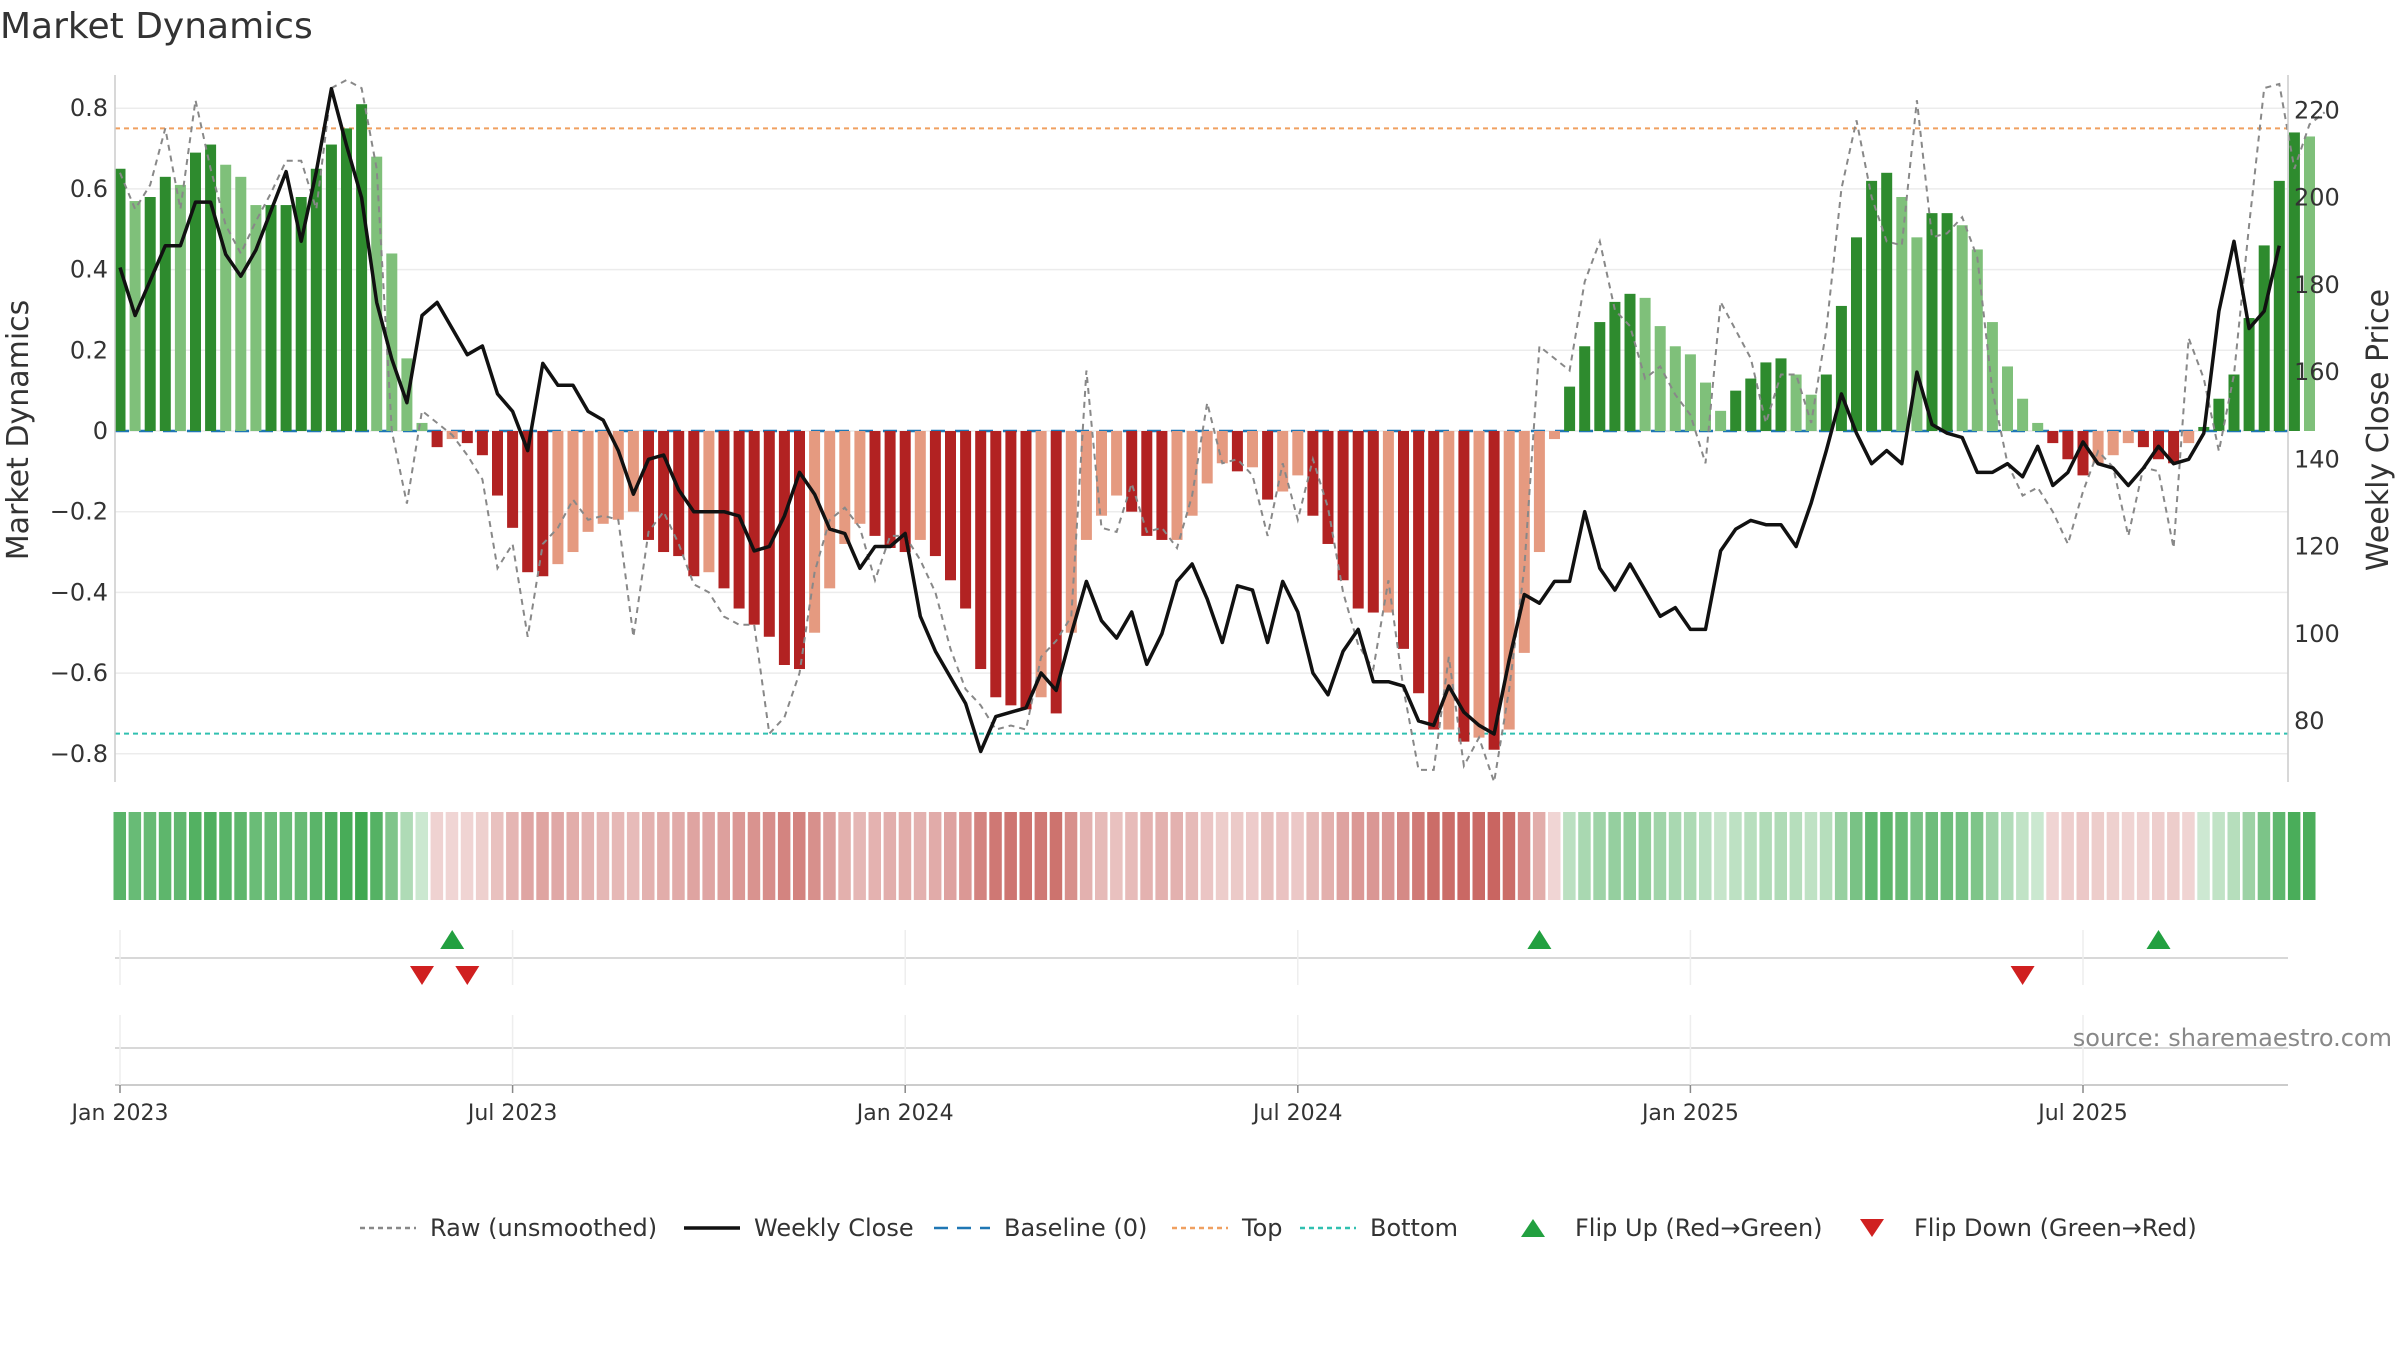 This screenshot has height=1350, width=2400. I want to click on y2-tick-label: 200, so click(2317, 198).